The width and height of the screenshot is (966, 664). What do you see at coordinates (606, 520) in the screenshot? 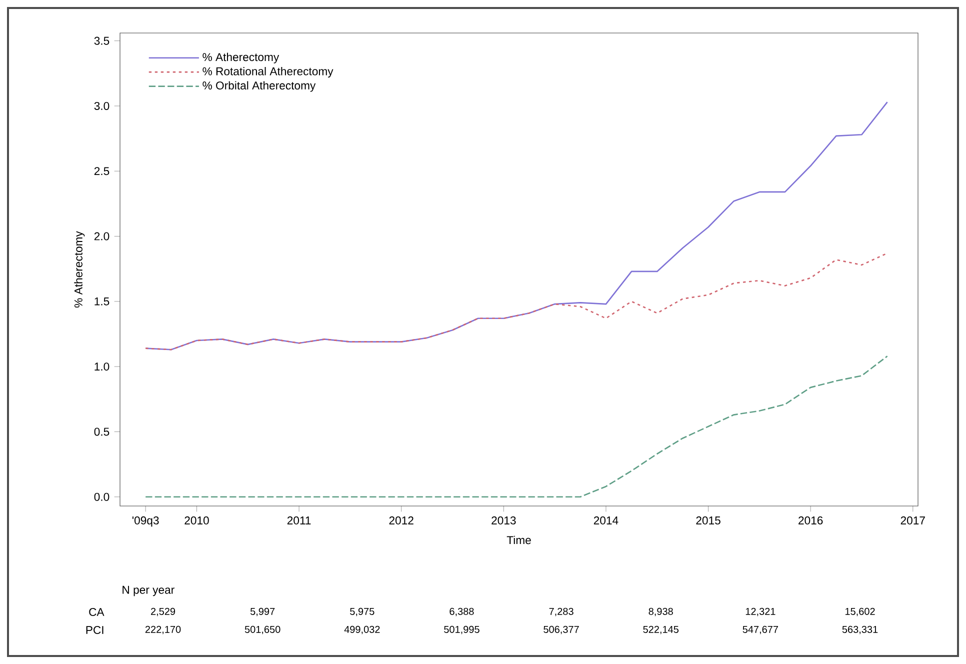
I see `x-tick-label: 2014` at bounding box center [606, 520].